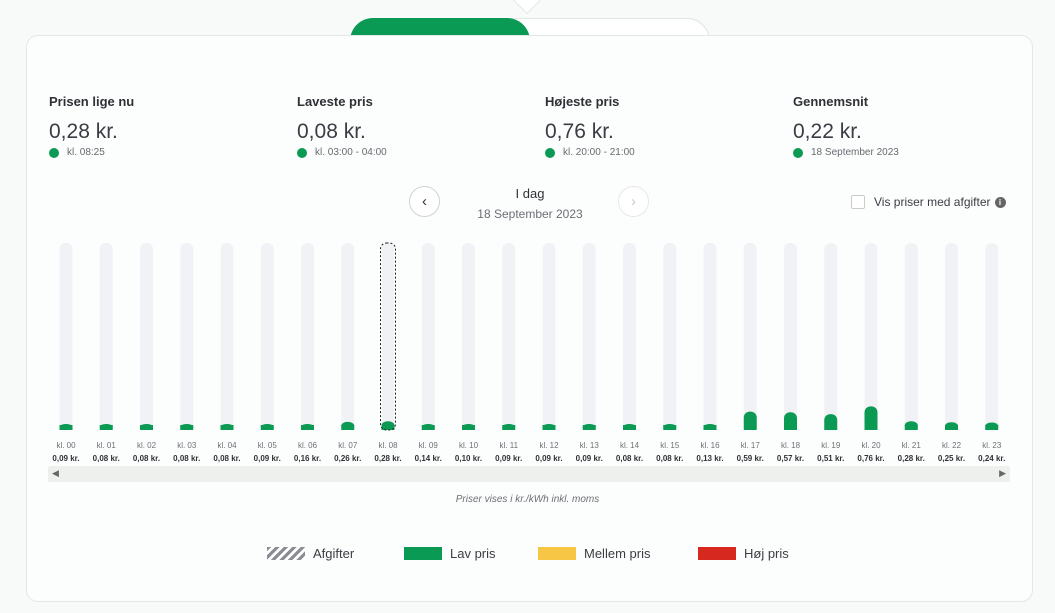  I want to click on hour-label: kl. 12, so click(549, 445).